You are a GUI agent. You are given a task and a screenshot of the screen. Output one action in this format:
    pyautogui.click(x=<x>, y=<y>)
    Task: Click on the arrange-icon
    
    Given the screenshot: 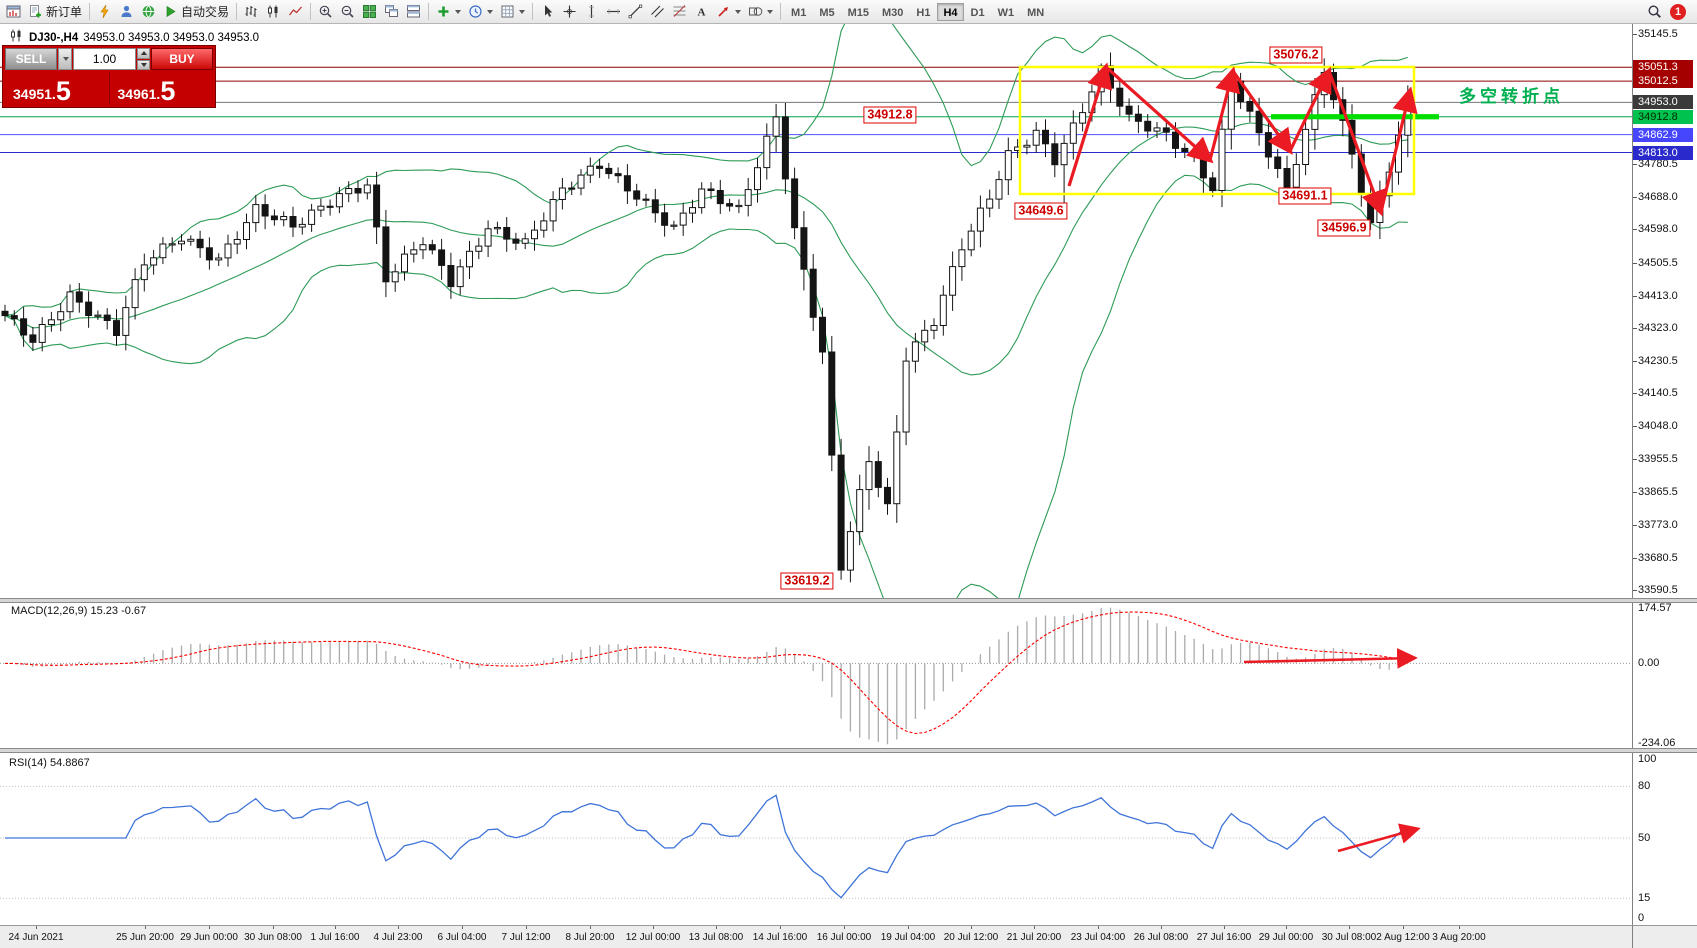 What is the action you would take?
    pyautogui.click(x=414, y=11)
    